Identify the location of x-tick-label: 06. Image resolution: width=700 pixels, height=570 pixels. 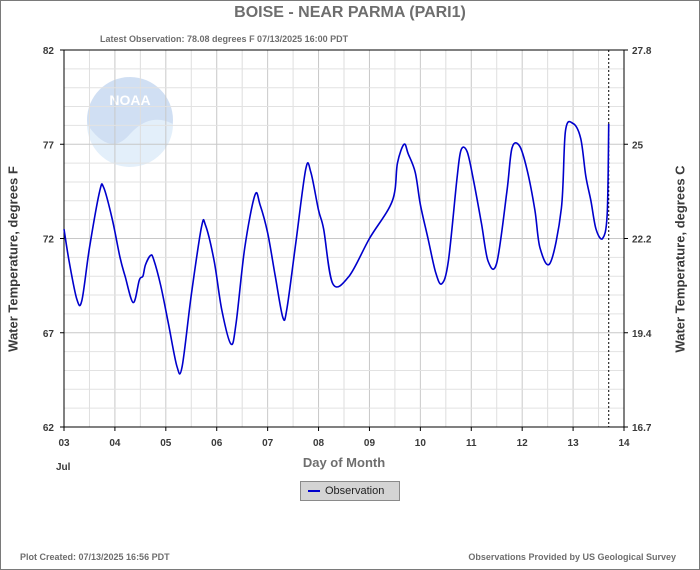
(217, 443).